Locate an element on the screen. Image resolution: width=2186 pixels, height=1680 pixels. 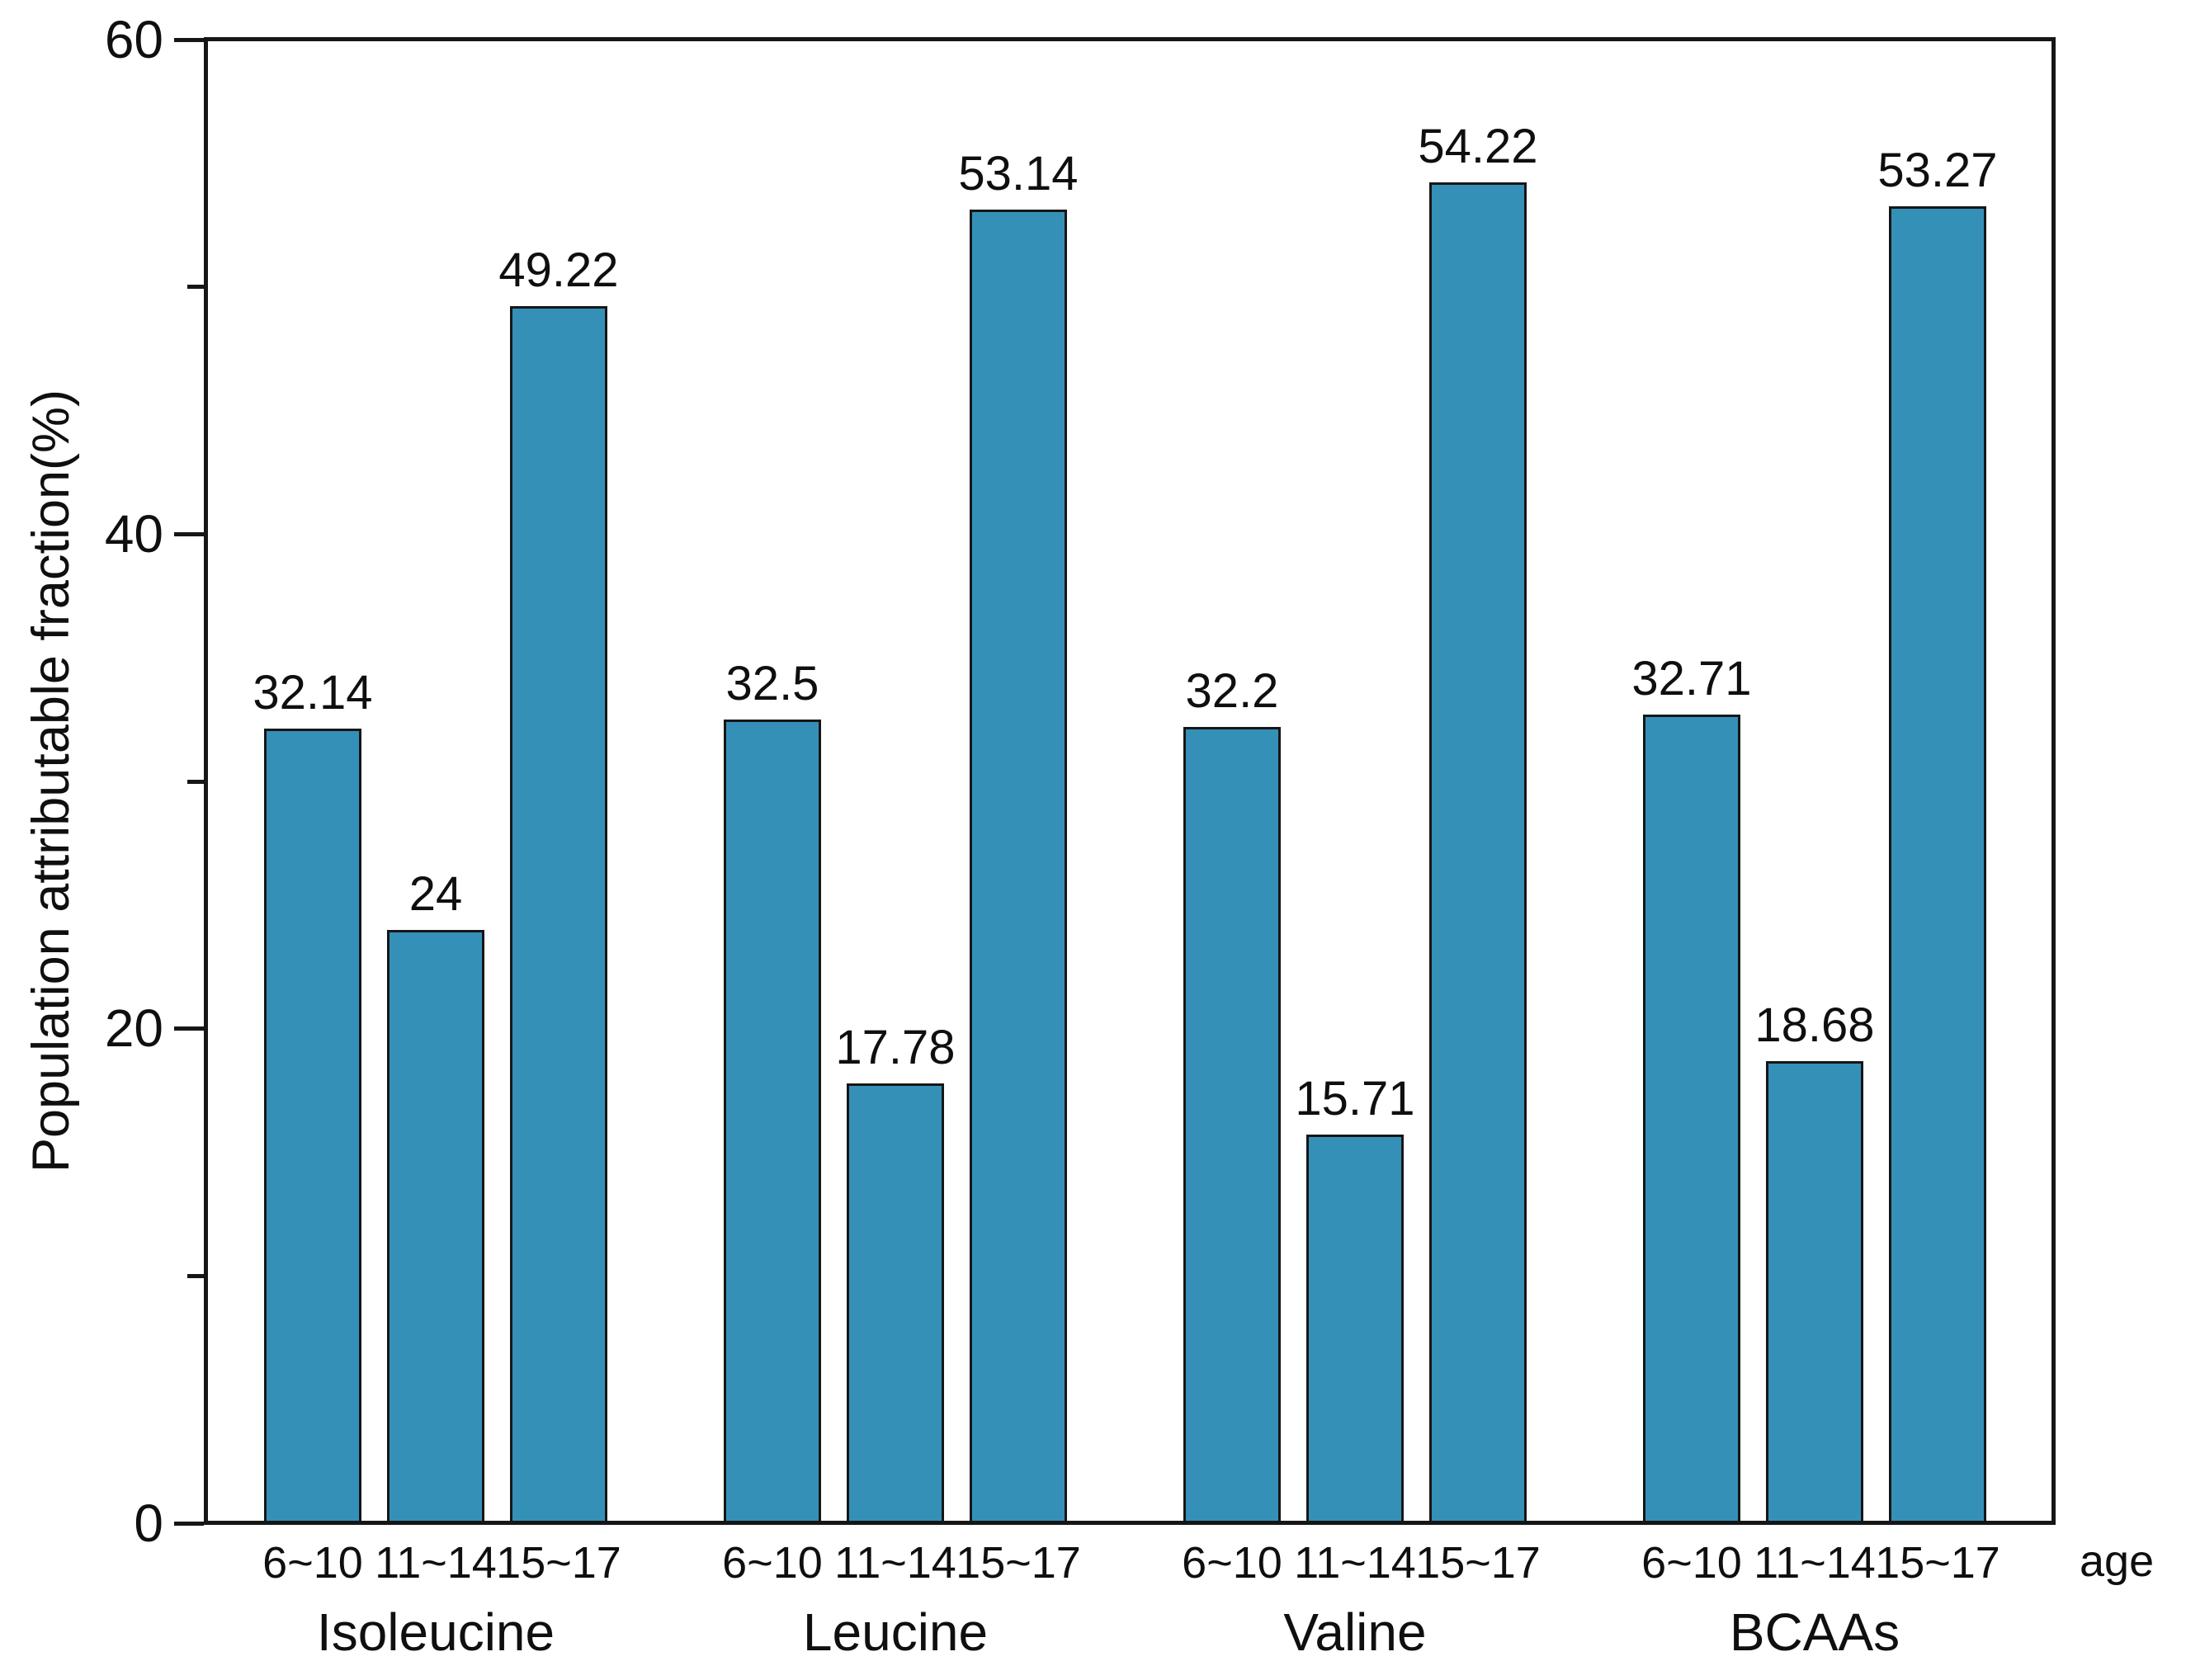
bar-value-label: 32.71 is located at coordinates (1691, 679).